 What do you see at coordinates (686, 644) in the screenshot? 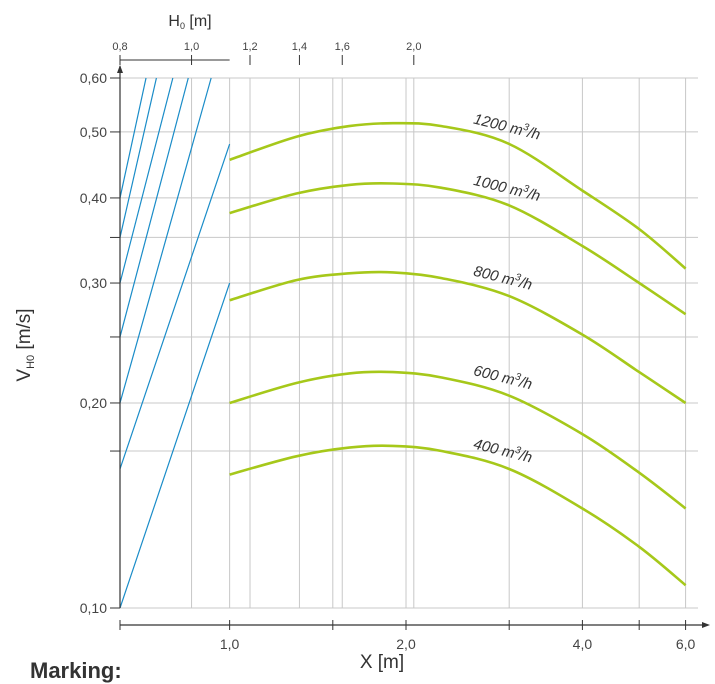
I see `x-tick-label: 6,0` at bounding box center [686, 644].